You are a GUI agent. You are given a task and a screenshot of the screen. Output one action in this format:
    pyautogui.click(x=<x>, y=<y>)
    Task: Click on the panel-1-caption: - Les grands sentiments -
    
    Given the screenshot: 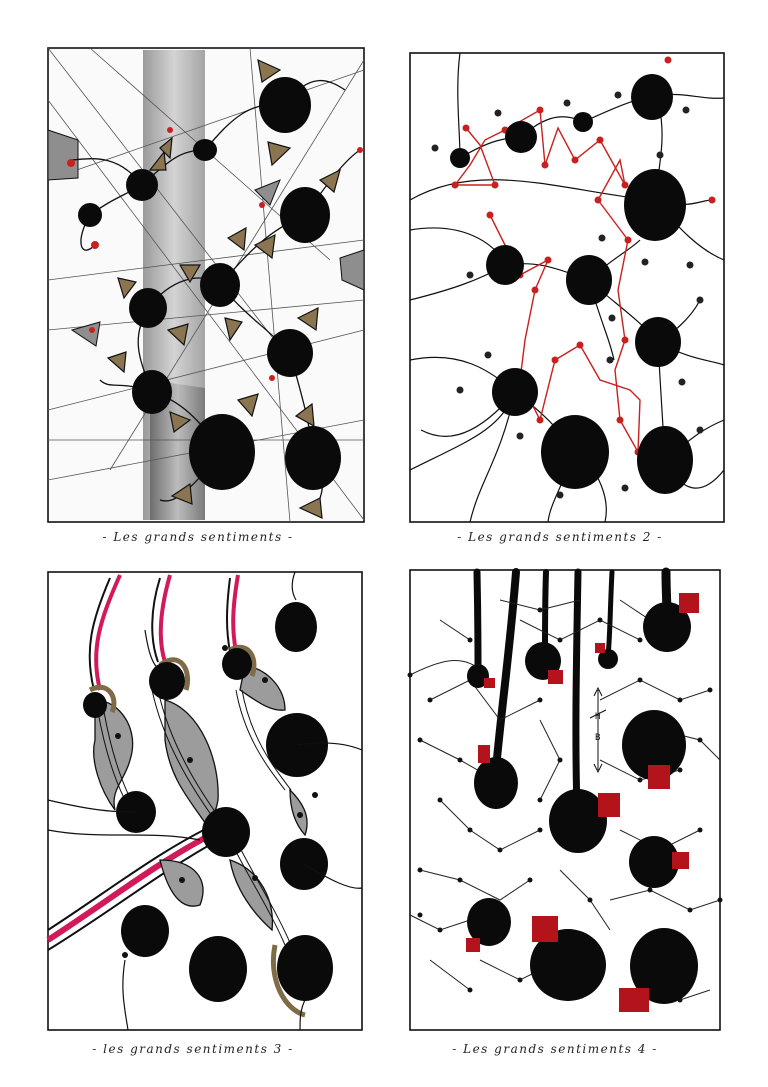 What is the action you would take?
    pyautogui.click(x=198, y=537)
    